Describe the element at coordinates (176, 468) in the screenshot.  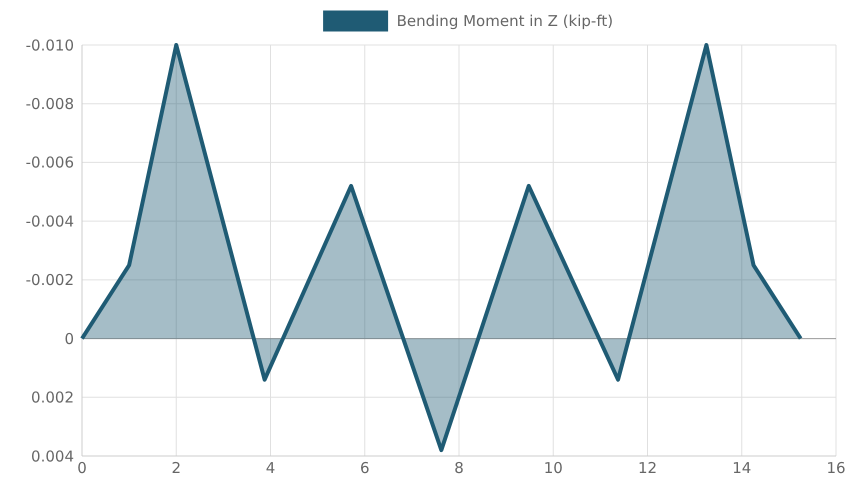
I see `x-tick-label: 2` at that location.